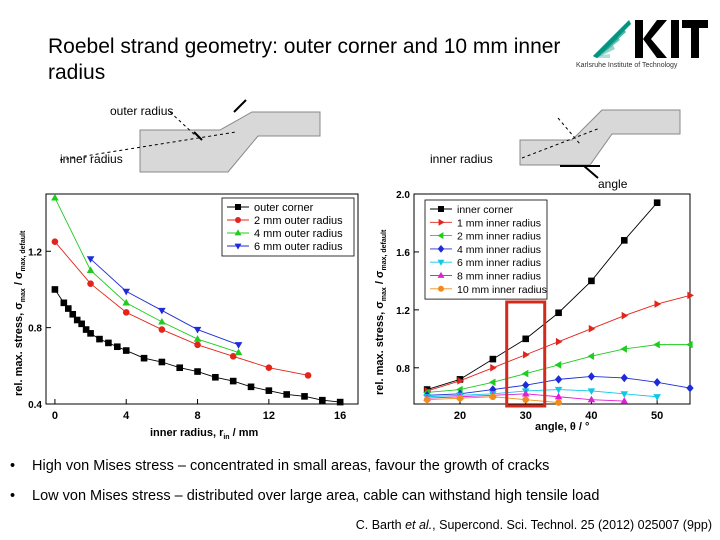 Image resolution: width=720 pixels, height=540 pixels. I want to click on citation-author: C. Barth, so click(378, 525).